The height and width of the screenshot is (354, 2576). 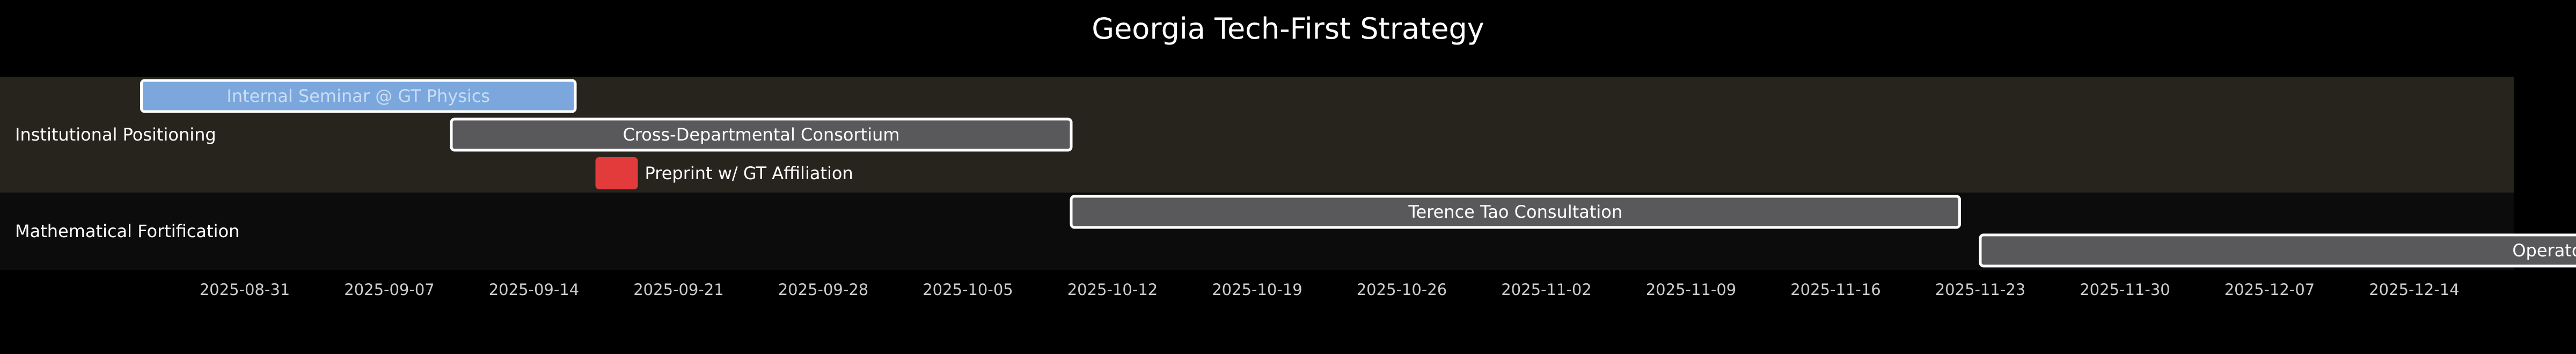 What do you see at coordinates (534, 290) in the screenshot?
I see `x-tick-label: 2025-09-14` at bounding box center [534, 290].